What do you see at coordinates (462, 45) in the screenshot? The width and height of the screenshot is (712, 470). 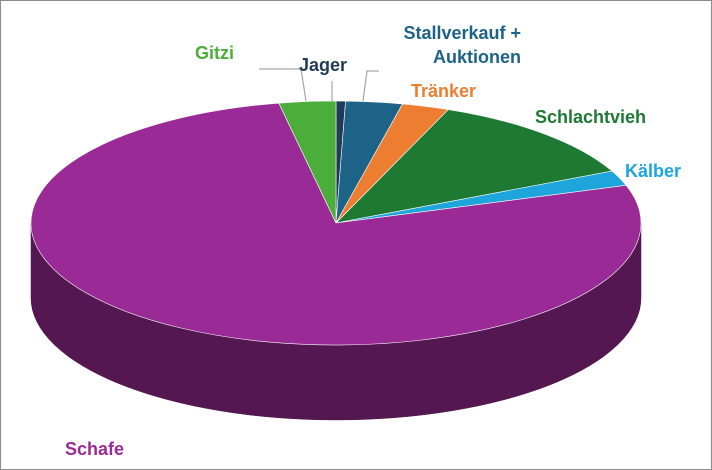 I see `slice-label: Stallverkauf + Auktionen` at bounding box center [462, 45].